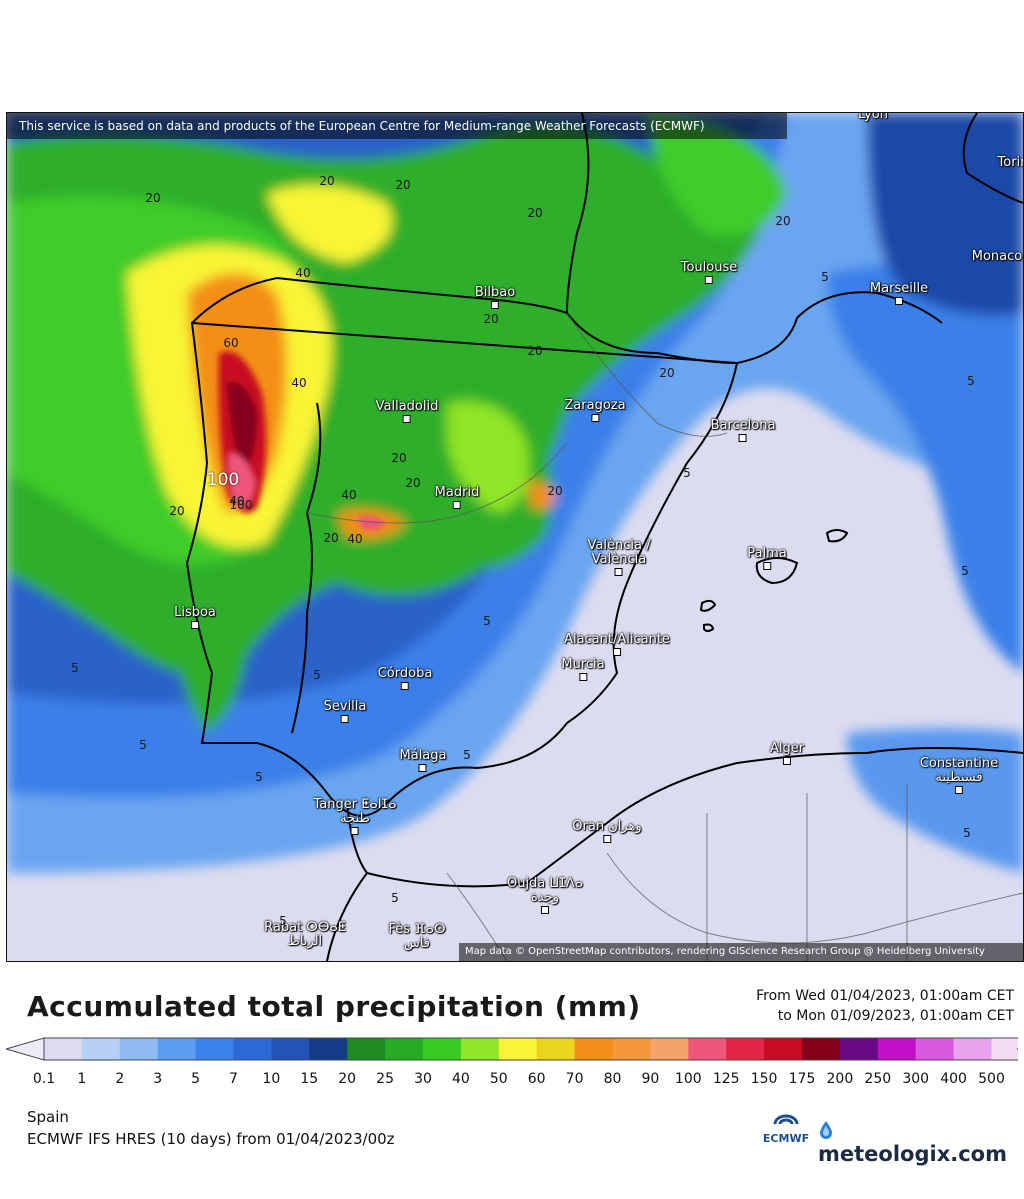 The height and width of the screenshot is (1199, 1024). What do you see at coordinates (953, 1079) in the screenshot?
I see `legend-tick-label: 400` at bounding box center [953, 1079].